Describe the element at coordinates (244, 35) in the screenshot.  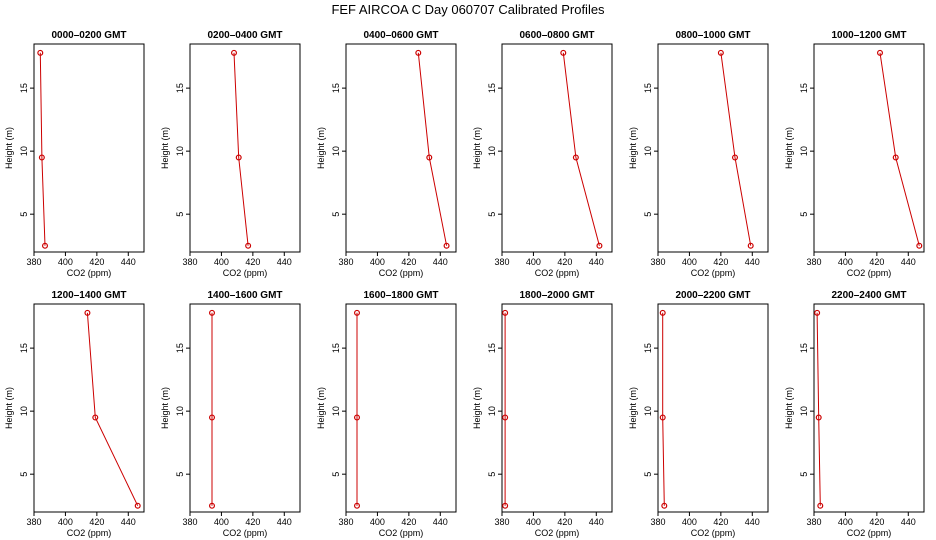
I see `panel-title: 0200–0400 GMT` at that location.